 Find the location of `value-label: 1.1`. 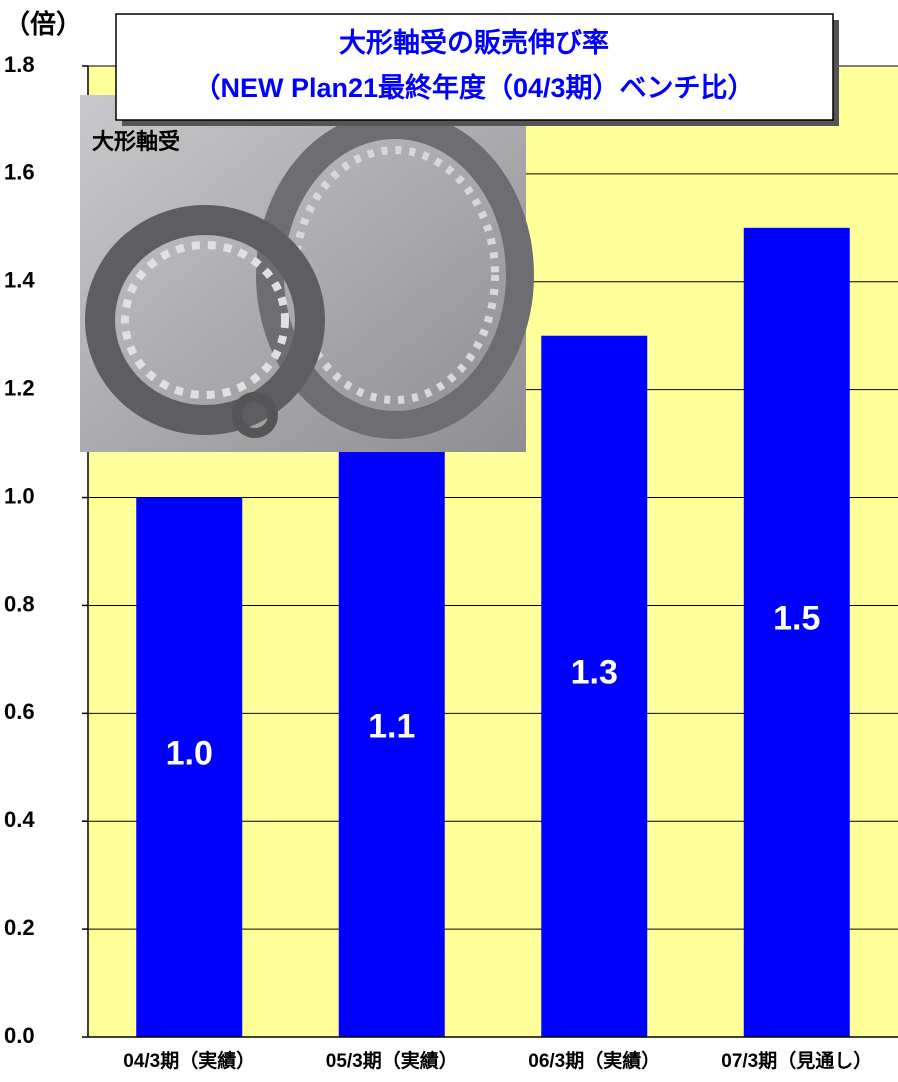

value-label: 1.1 is located at coordinates (391, 726).